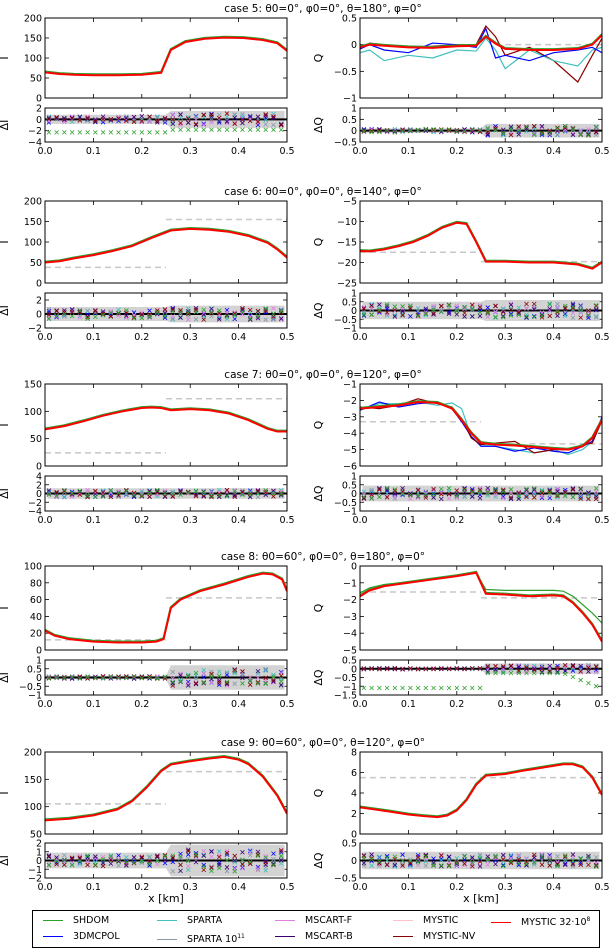 The width and height of the screenshot is (612, 951). I want to click on panel-dI-xtick-label: 0.4, so click(238, 151).